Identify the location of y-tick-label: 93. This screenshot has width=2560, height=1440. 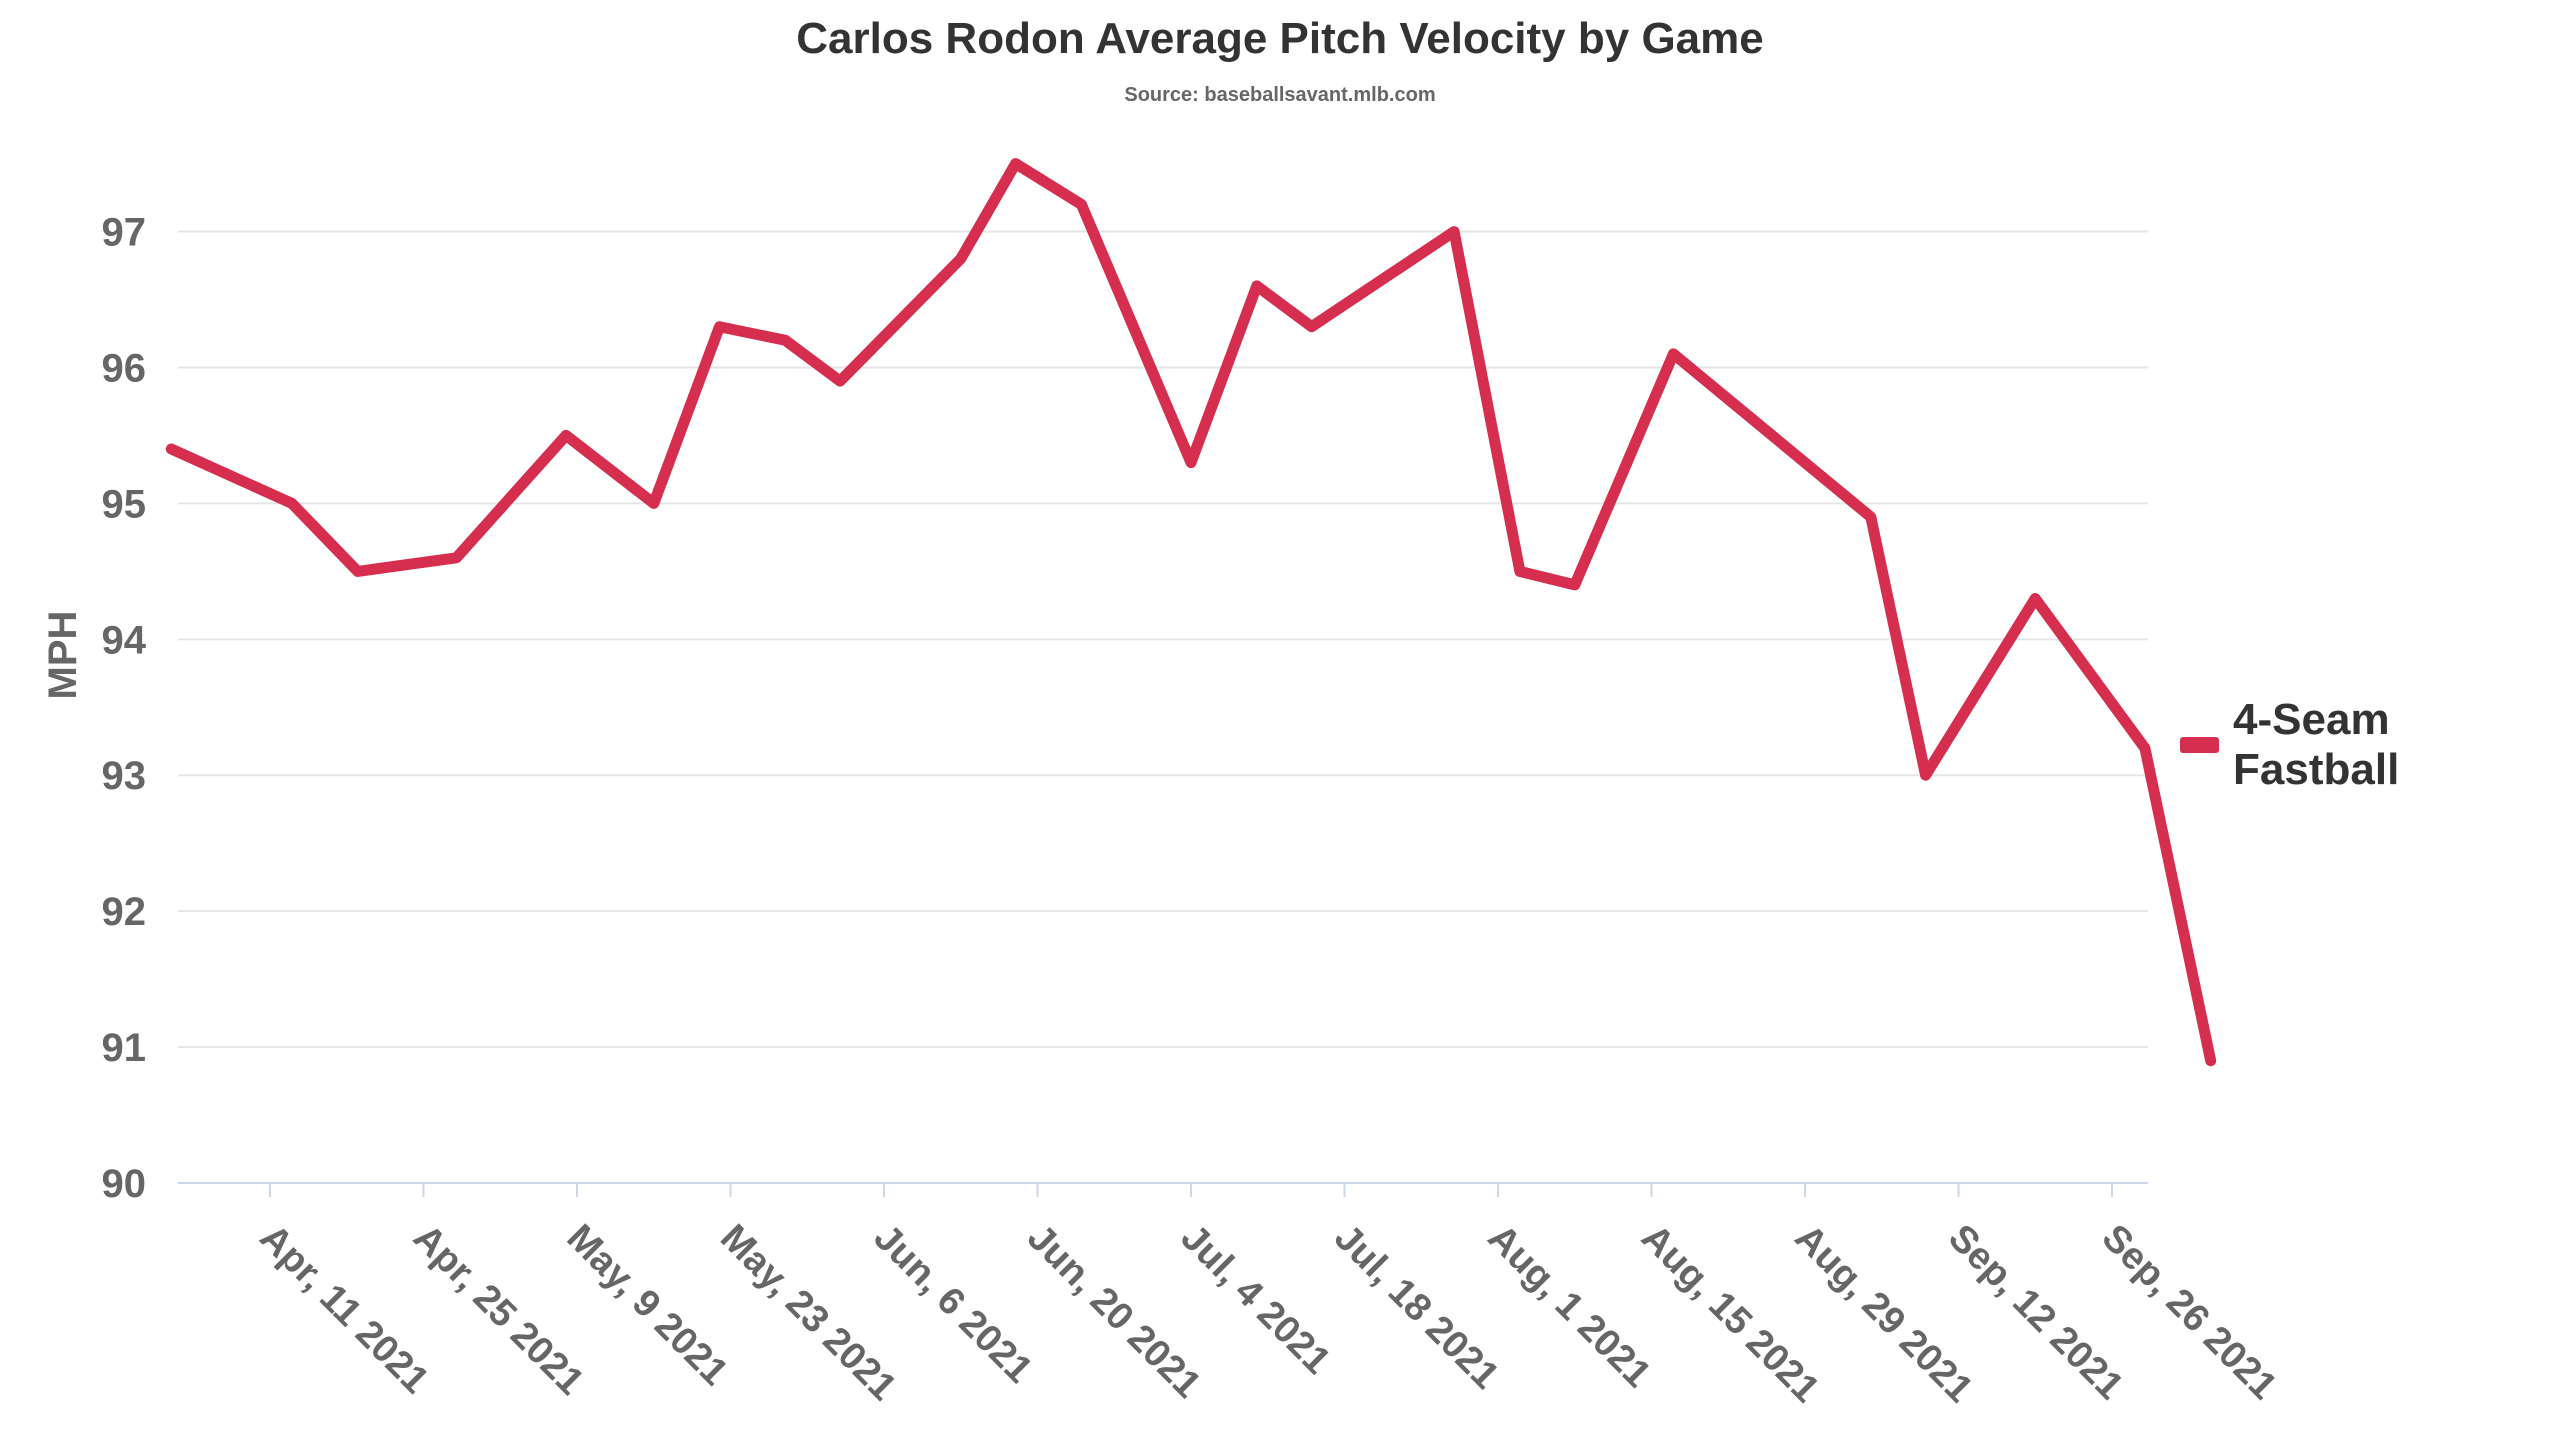
(124, 776).